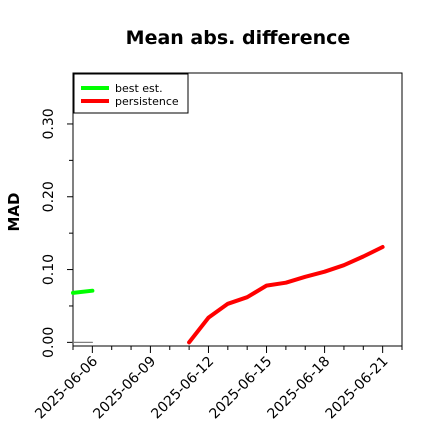  What do you see at coordinates (14, 212) in the screenshot?
I see `y-axis-label: MAD` at bounding box center [14, 212].